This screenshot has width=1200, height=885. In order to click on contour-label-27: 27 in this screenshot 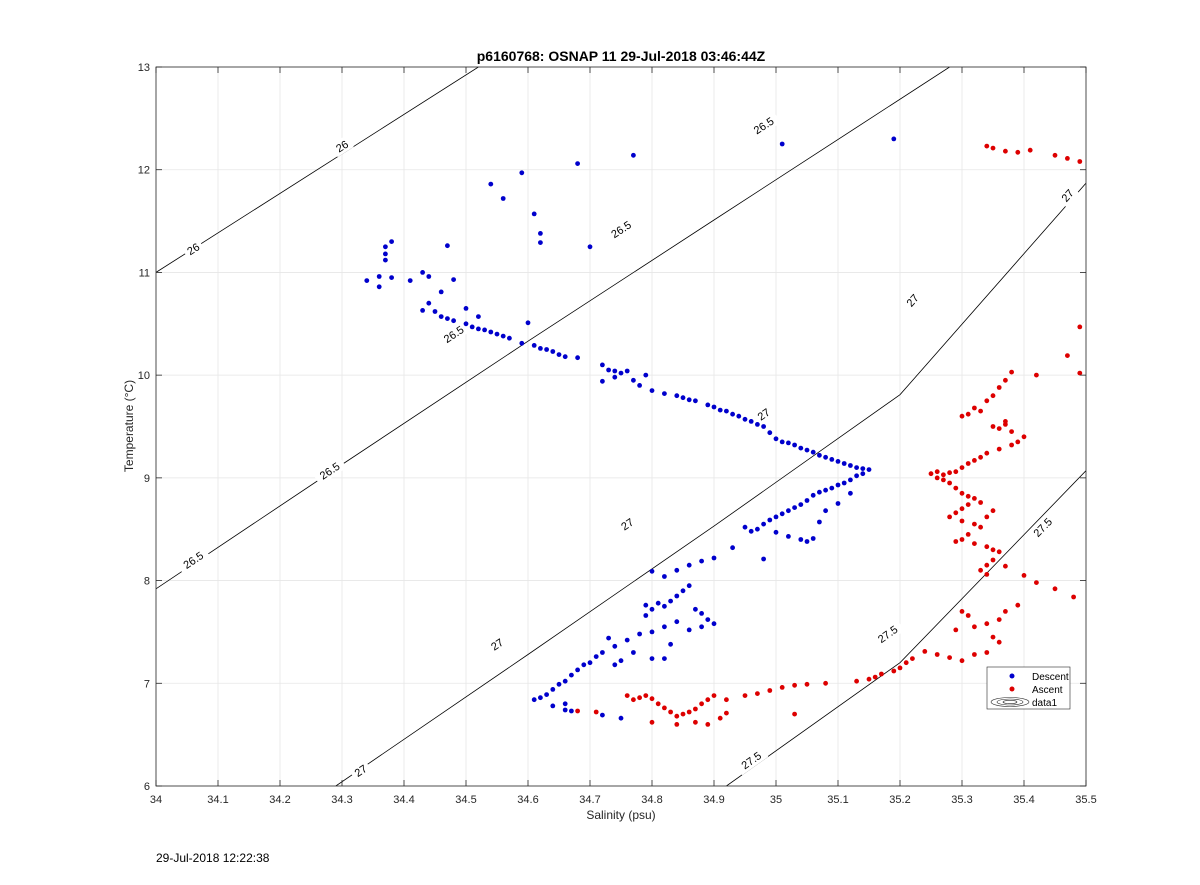, I will do `click(360, 770)`.